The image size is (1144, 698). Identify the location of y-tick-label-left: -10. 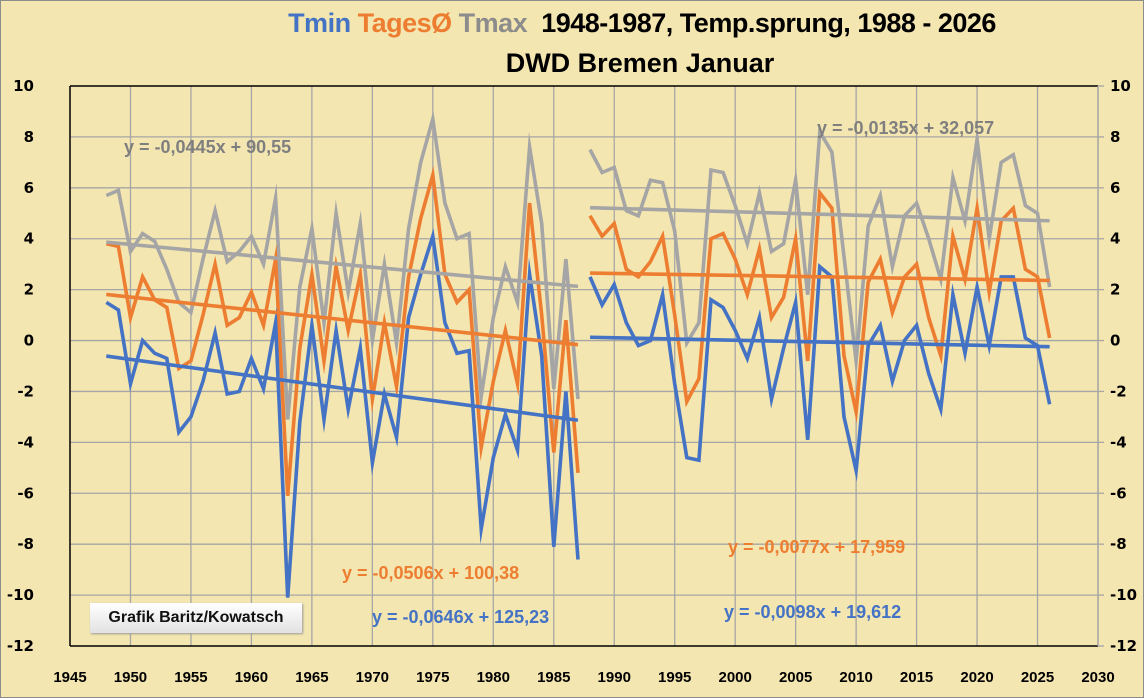
(20, 595).